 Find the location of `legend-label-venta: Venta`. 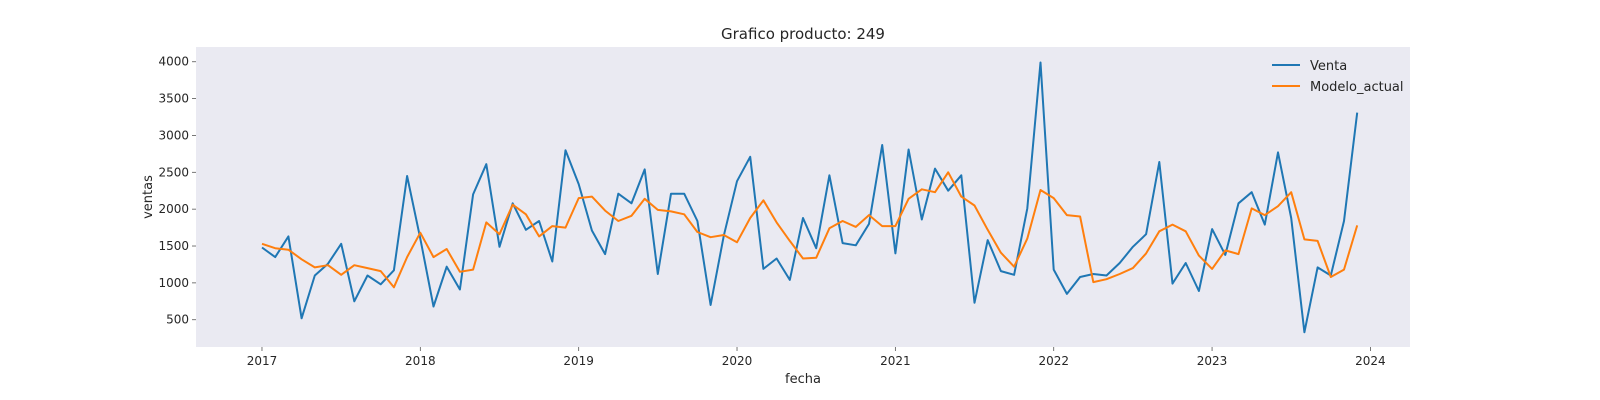

legend-label-venta: Venta is located at coordinates (1328, 66).